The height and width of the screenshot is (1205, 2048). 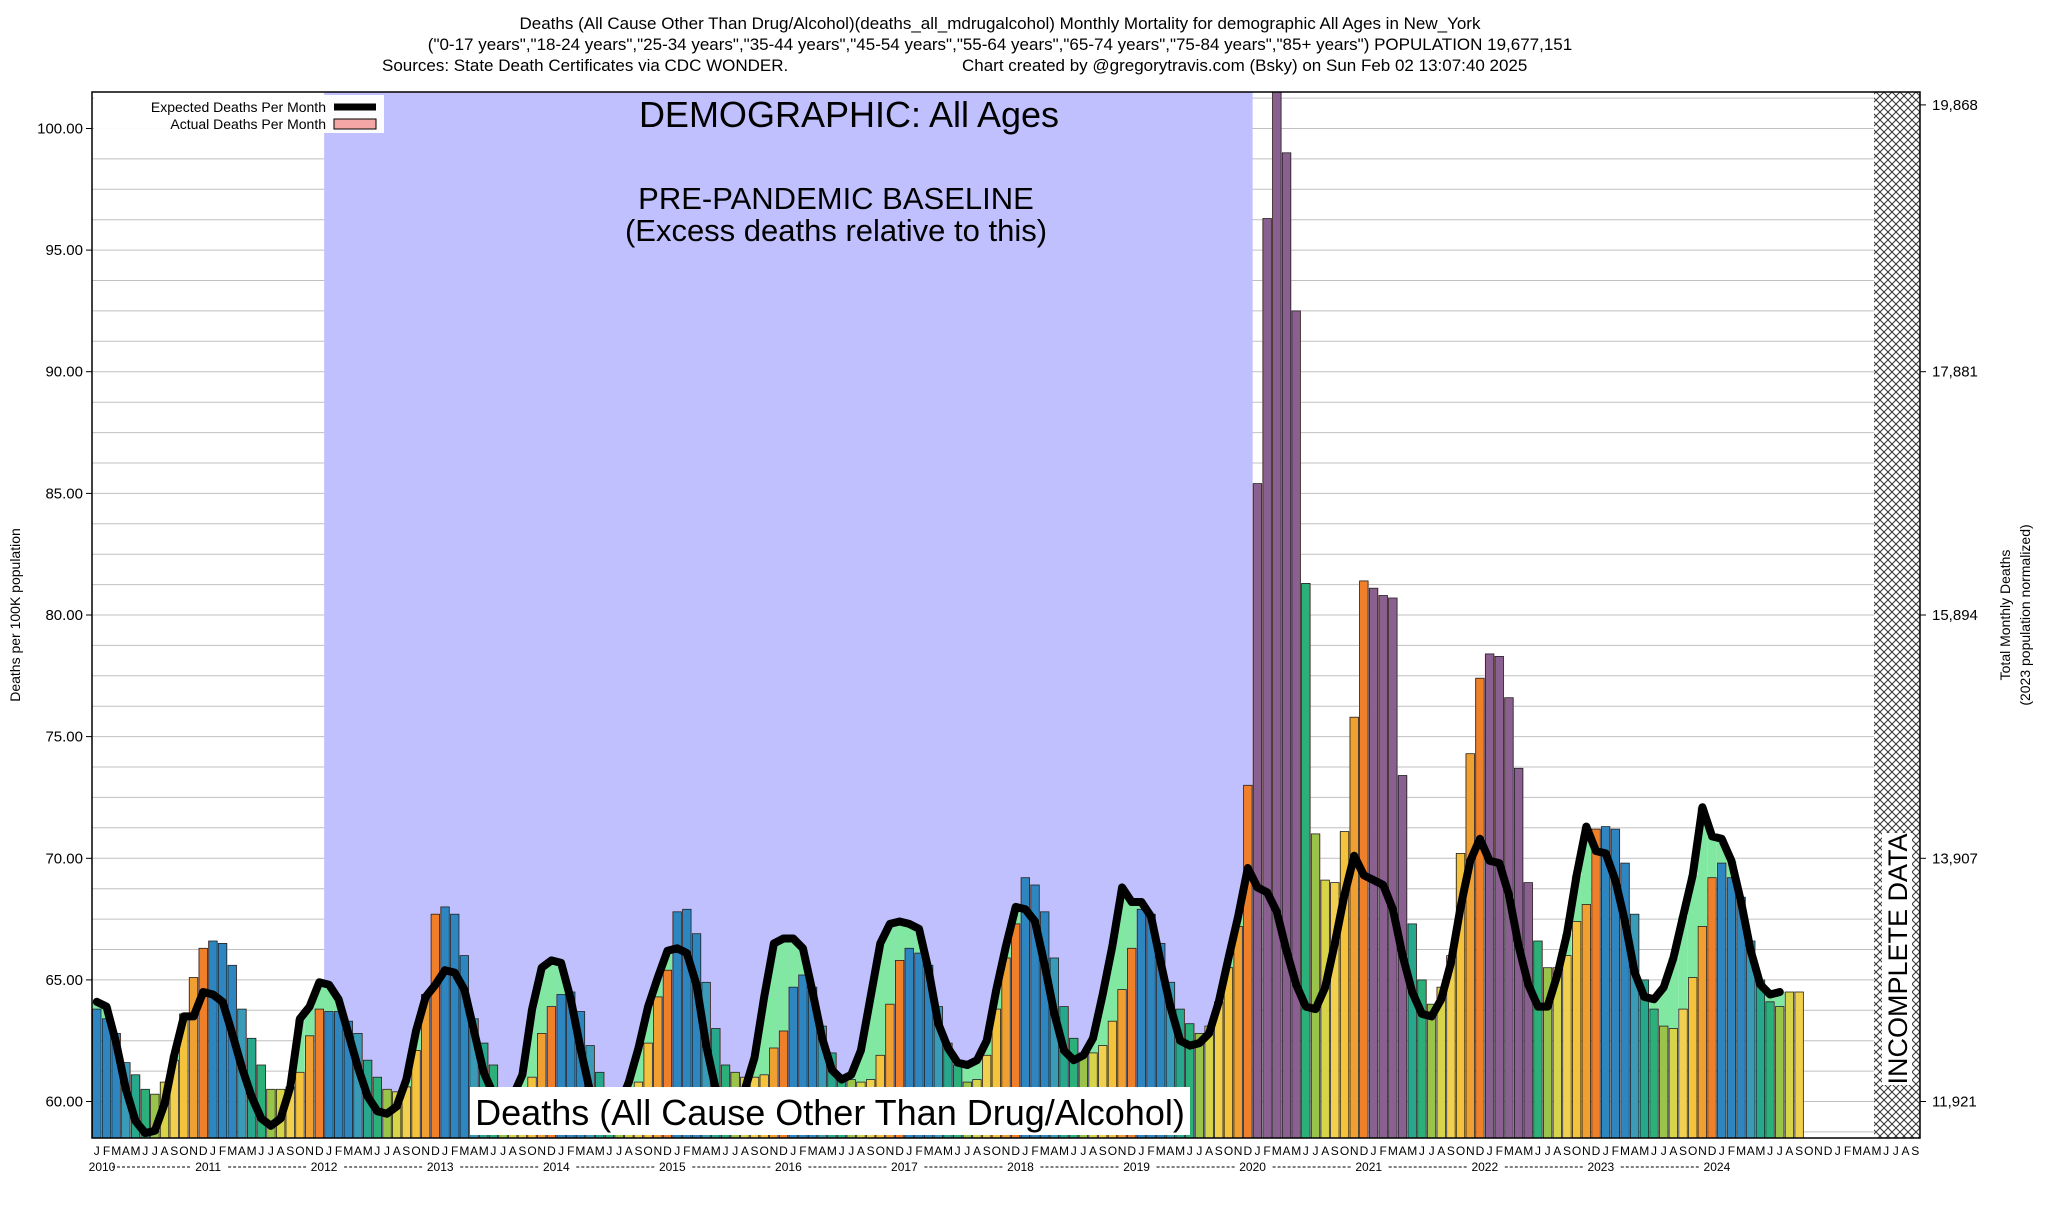 I want to click on y-right-tick-label: 11,921, so click(x=1954, y=1102).